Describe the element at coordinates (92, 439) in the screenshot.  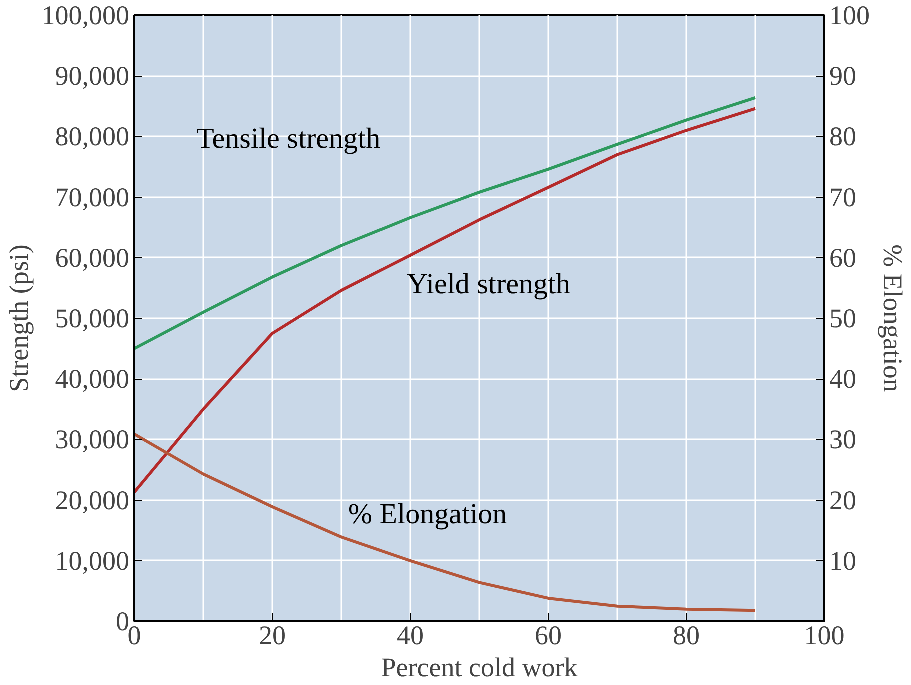
I see `y-tick-label: 30,000` at that location.